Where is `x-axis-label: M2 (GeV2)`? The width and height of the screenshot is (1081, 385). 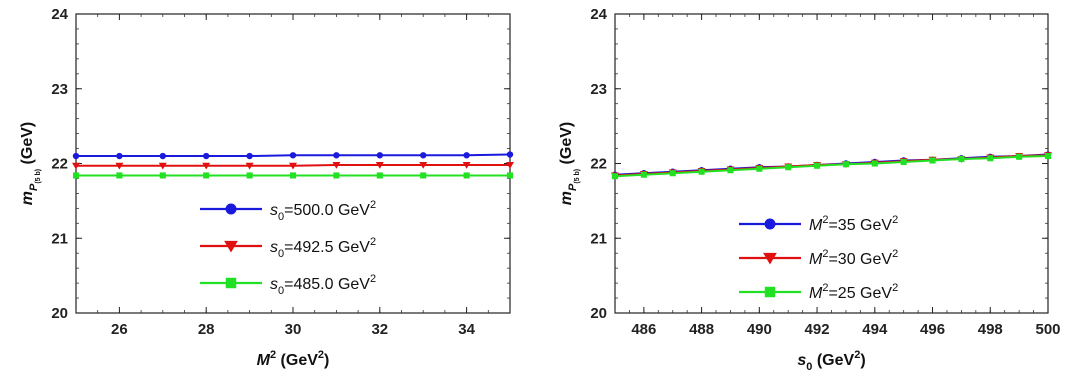 x-axis-label: M2 (GeV2) is located at coordinates (293, 359).